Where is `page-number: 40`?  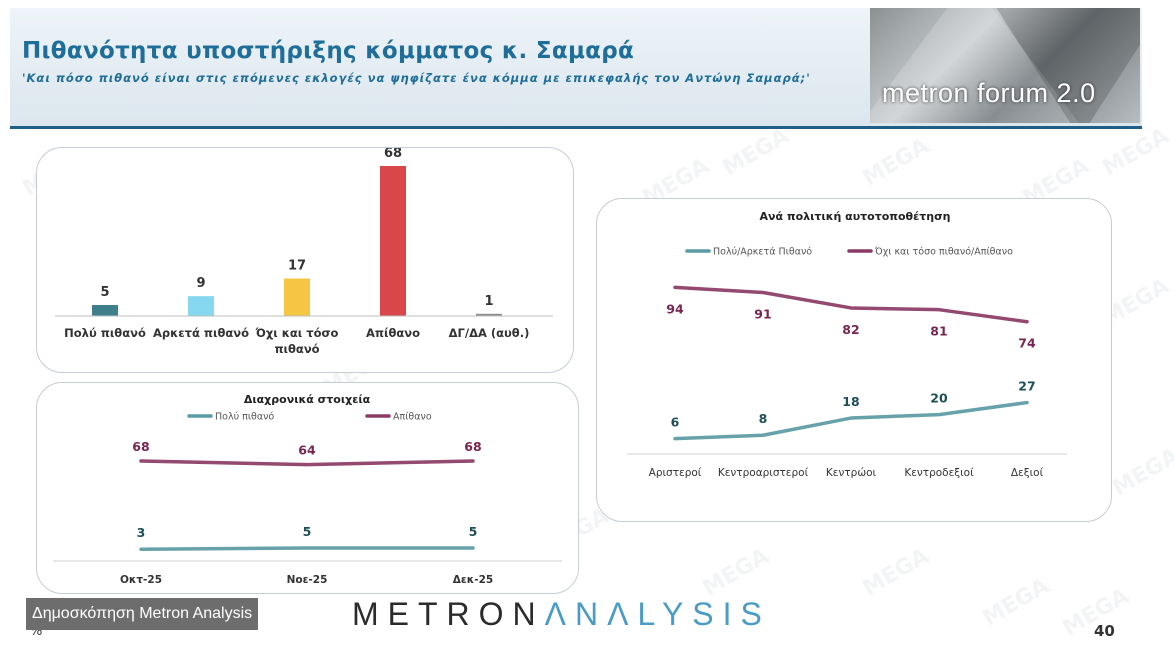 page-number: 40 is located at coordinates (1104, 631).